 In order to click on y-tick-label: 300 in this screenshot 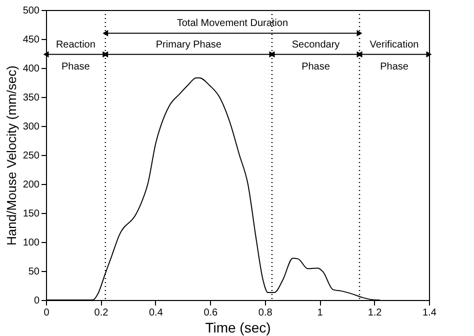, I will do `click(31, 127)`.